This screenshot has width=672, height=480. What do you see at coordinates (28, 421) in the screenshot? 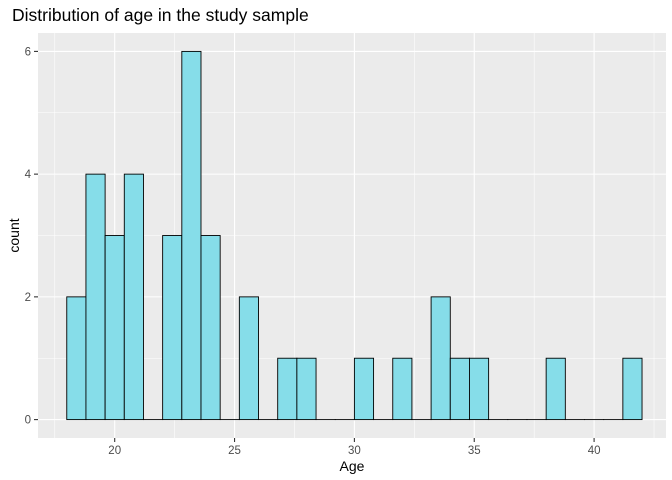
I see `y-tick-label: 0` at bounding box center [28, 421].